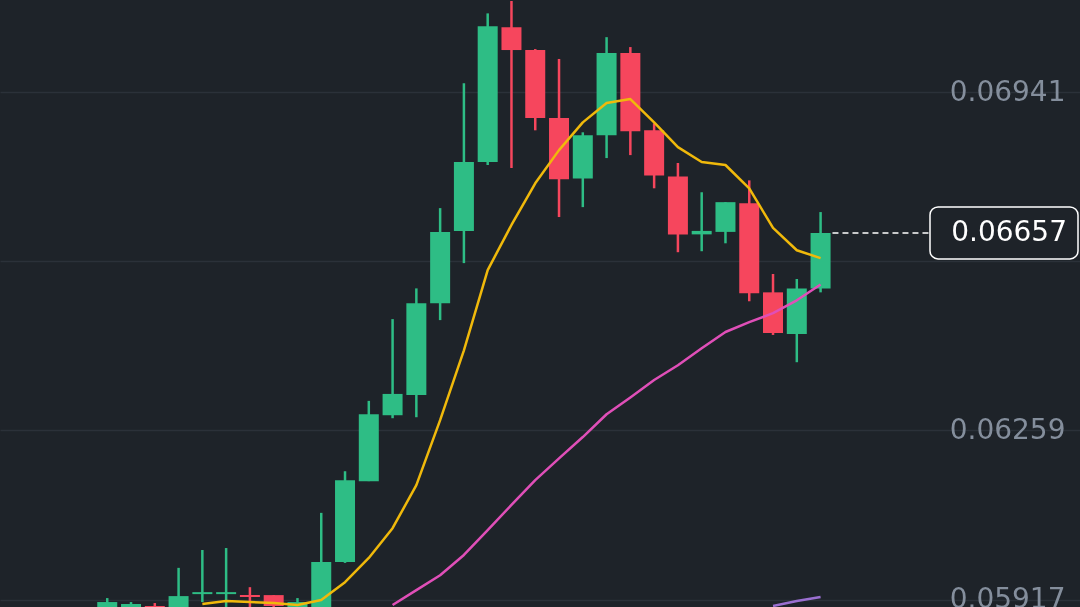 Image resolution: width=1080 pixels, height=607 pixels. Describe the element at coordinates (1009, 231) in the screenshot. I see `ref-line-label: 0.06657` at that location.